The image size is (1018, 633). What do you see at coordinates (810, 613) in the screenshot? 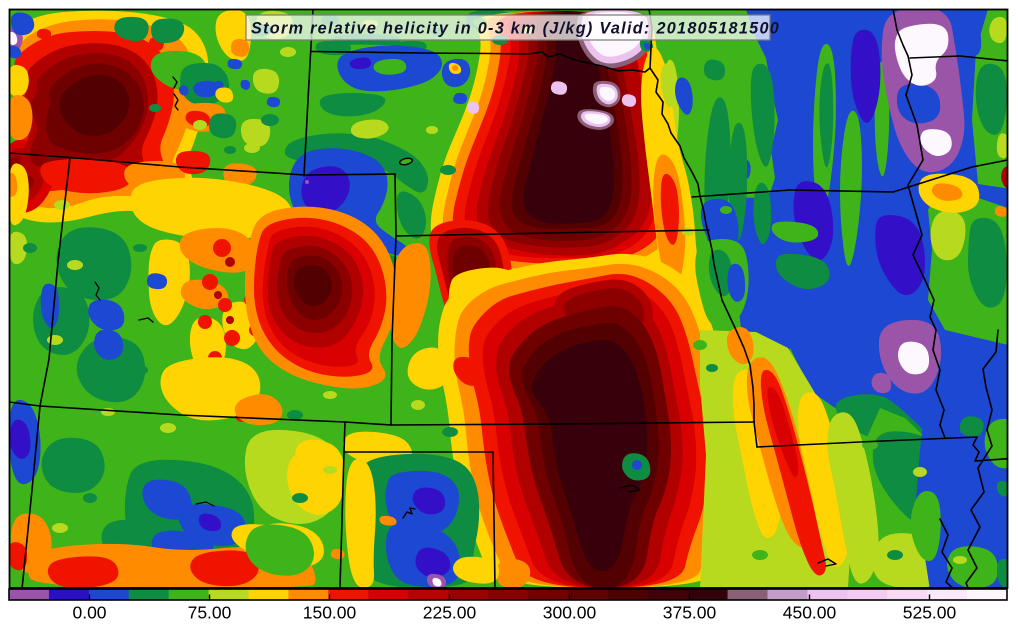
I see `svg-text: 450.00` at bounding box center [810, 613].